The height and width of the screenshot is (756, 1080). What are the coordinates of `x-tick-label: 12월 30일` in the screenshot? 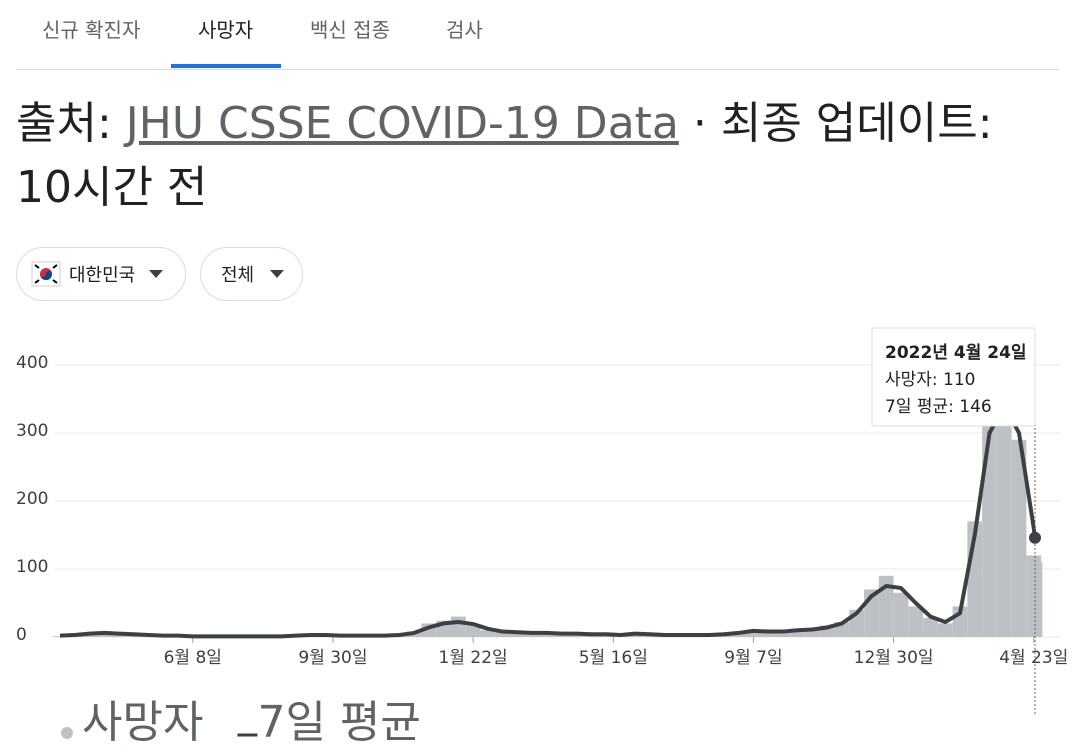 It's located at (894, 658).